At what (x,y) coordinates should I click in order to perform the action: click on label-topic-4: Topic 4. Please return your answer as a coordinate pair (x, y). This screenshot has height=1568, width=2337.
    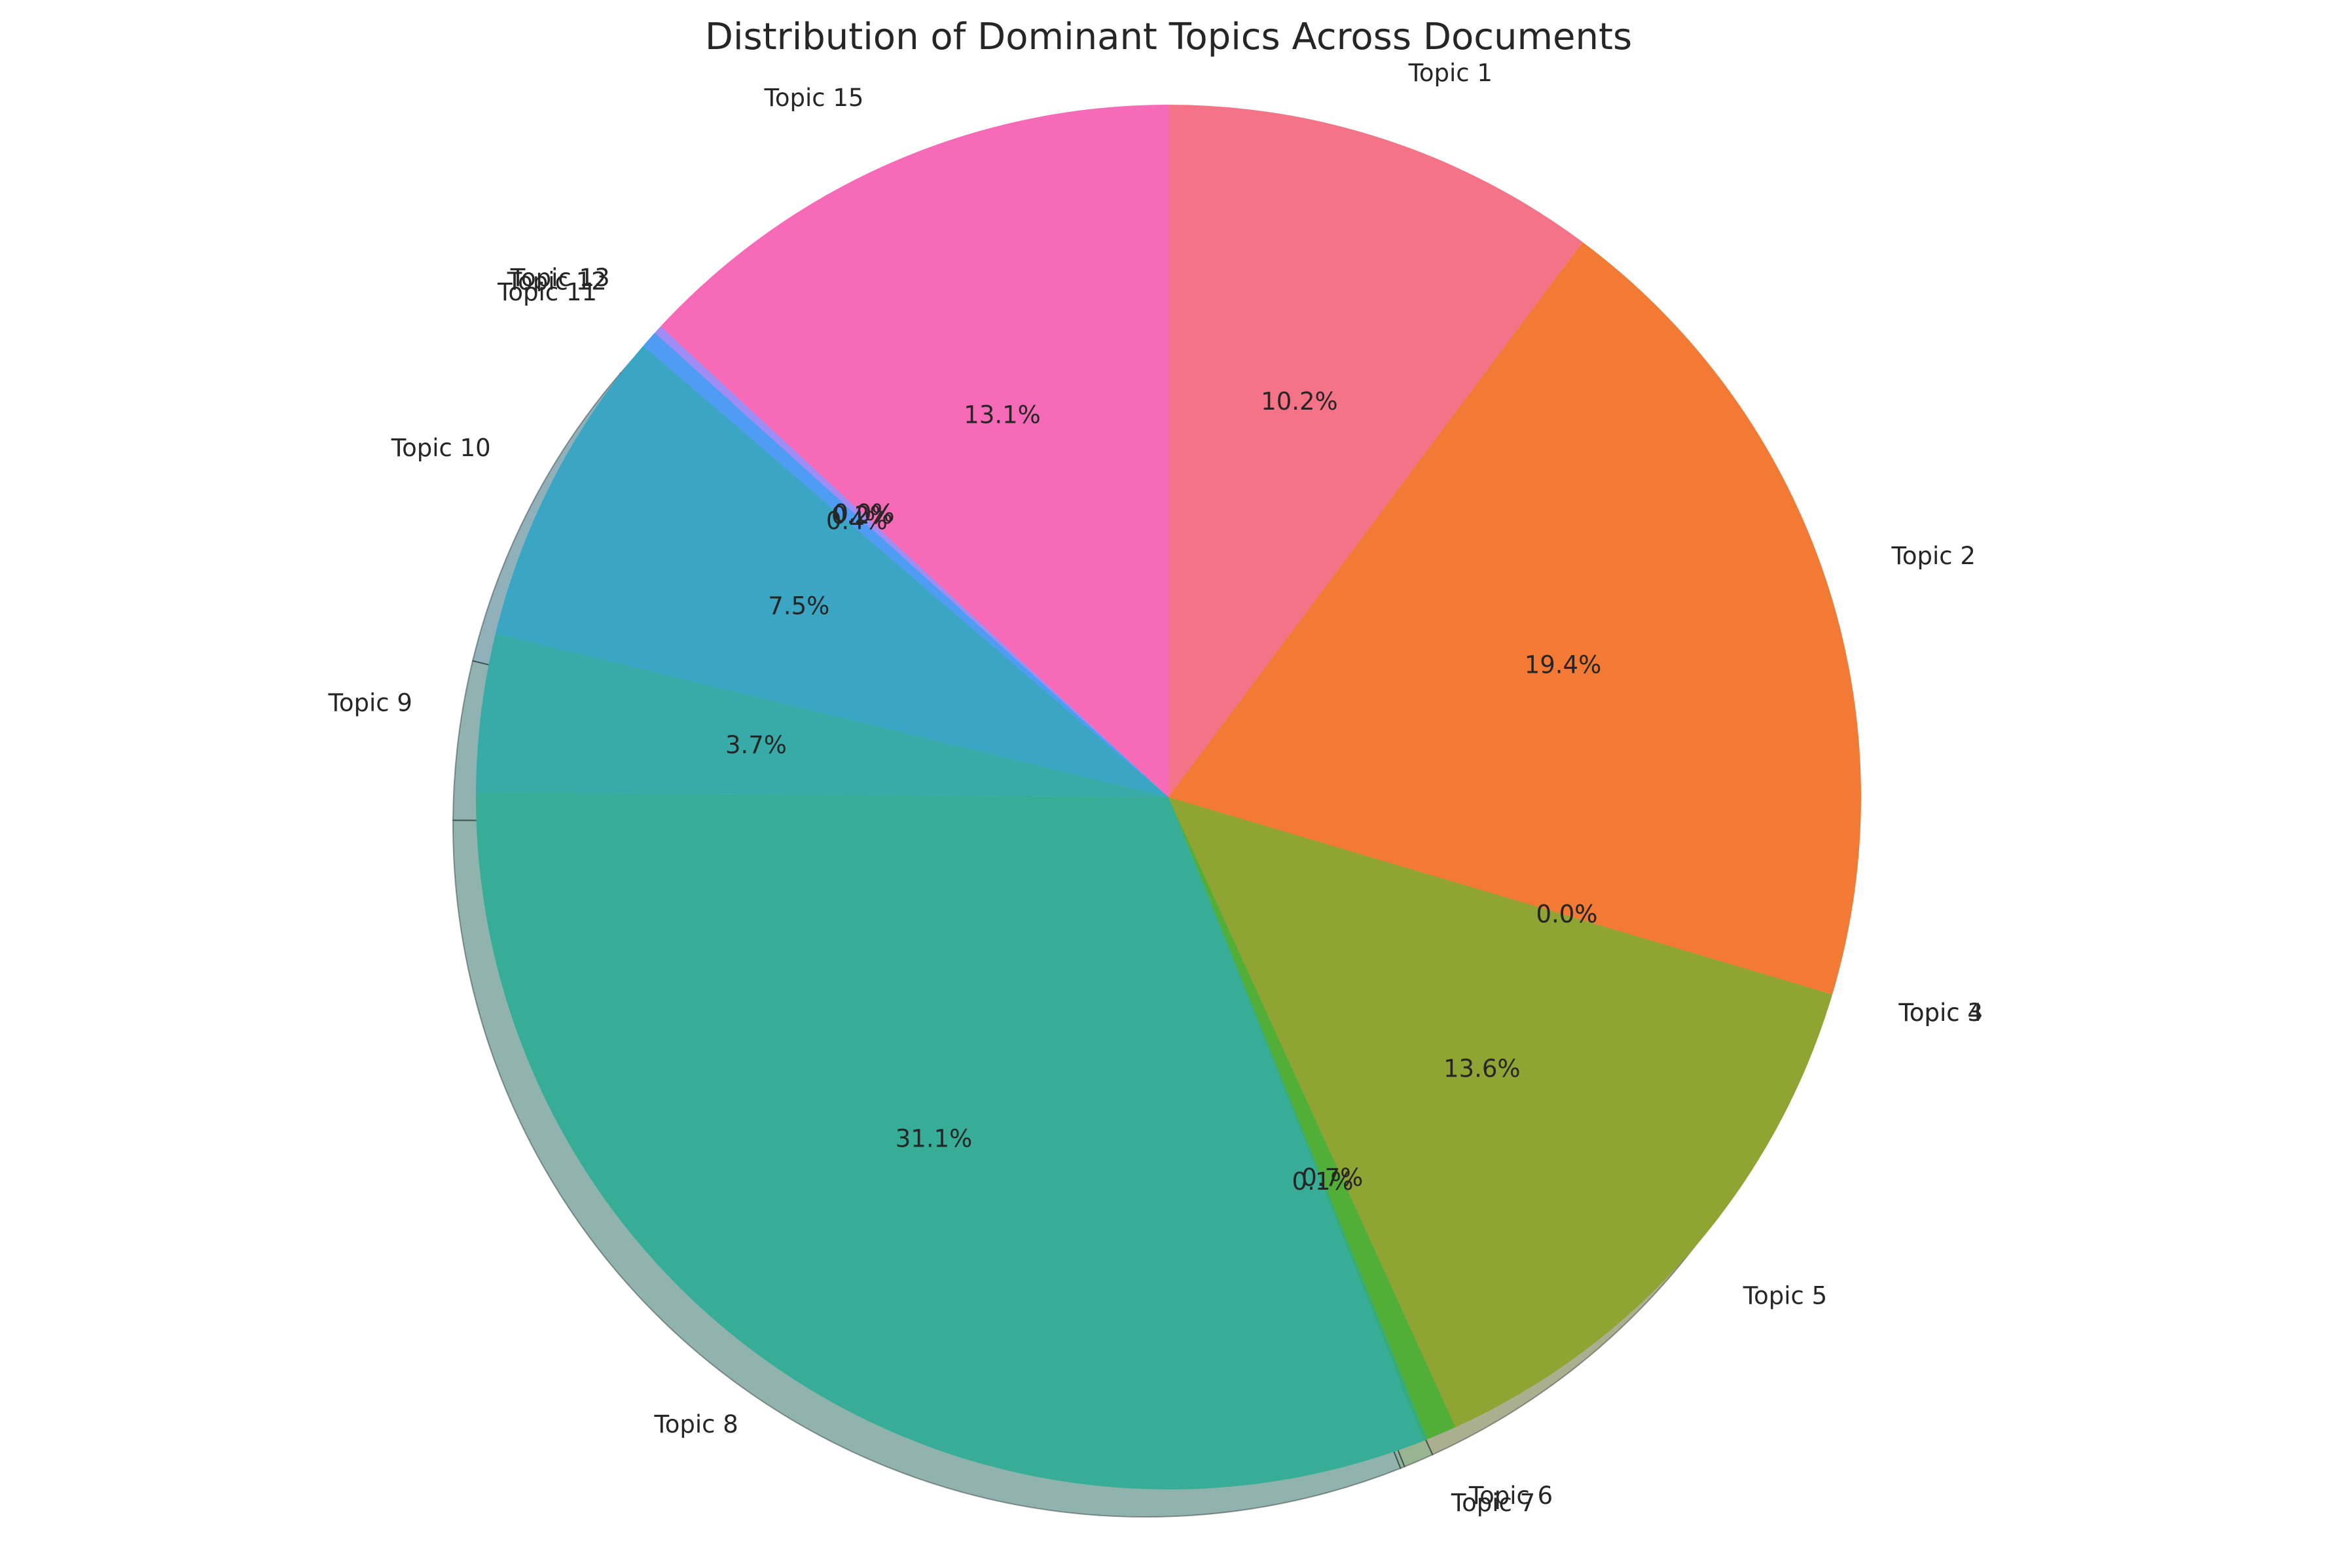
    Looking at the image, I should click on (1941, 1013).